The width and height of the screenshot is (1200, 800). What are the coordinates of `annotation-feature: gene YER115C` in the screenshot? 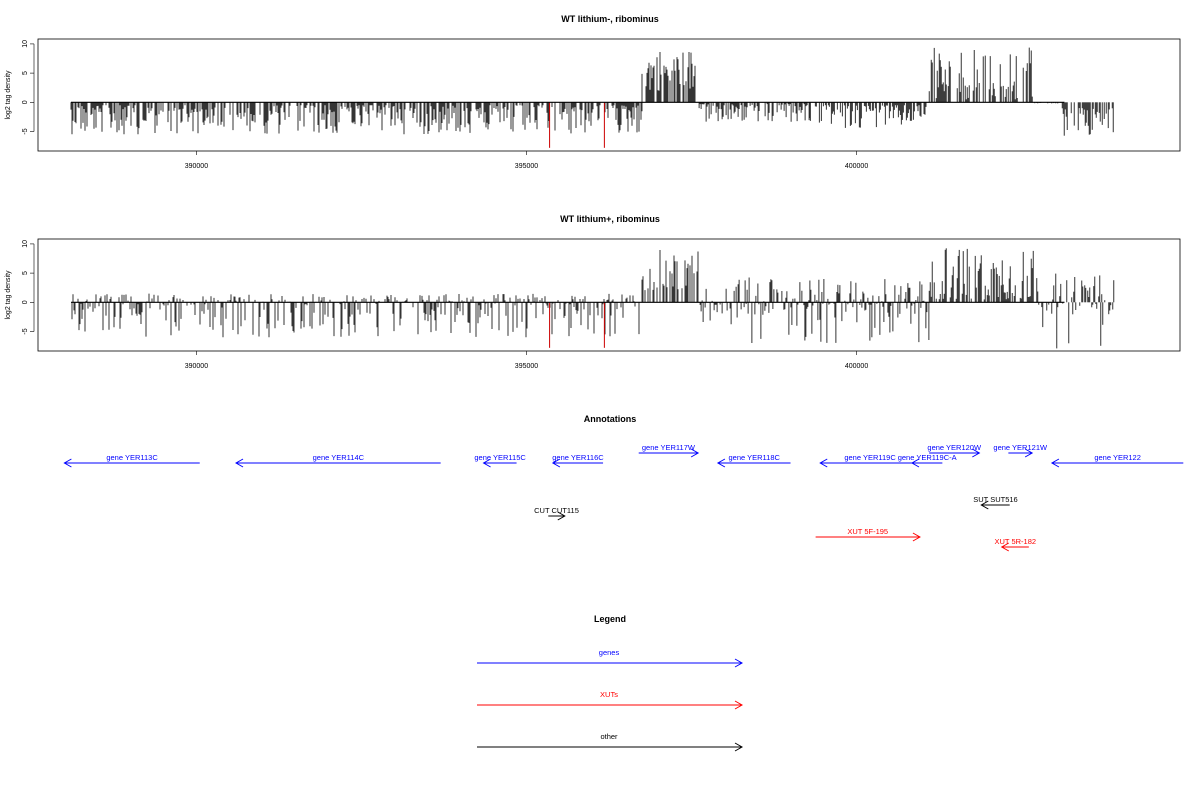 It's located at (500, 460).